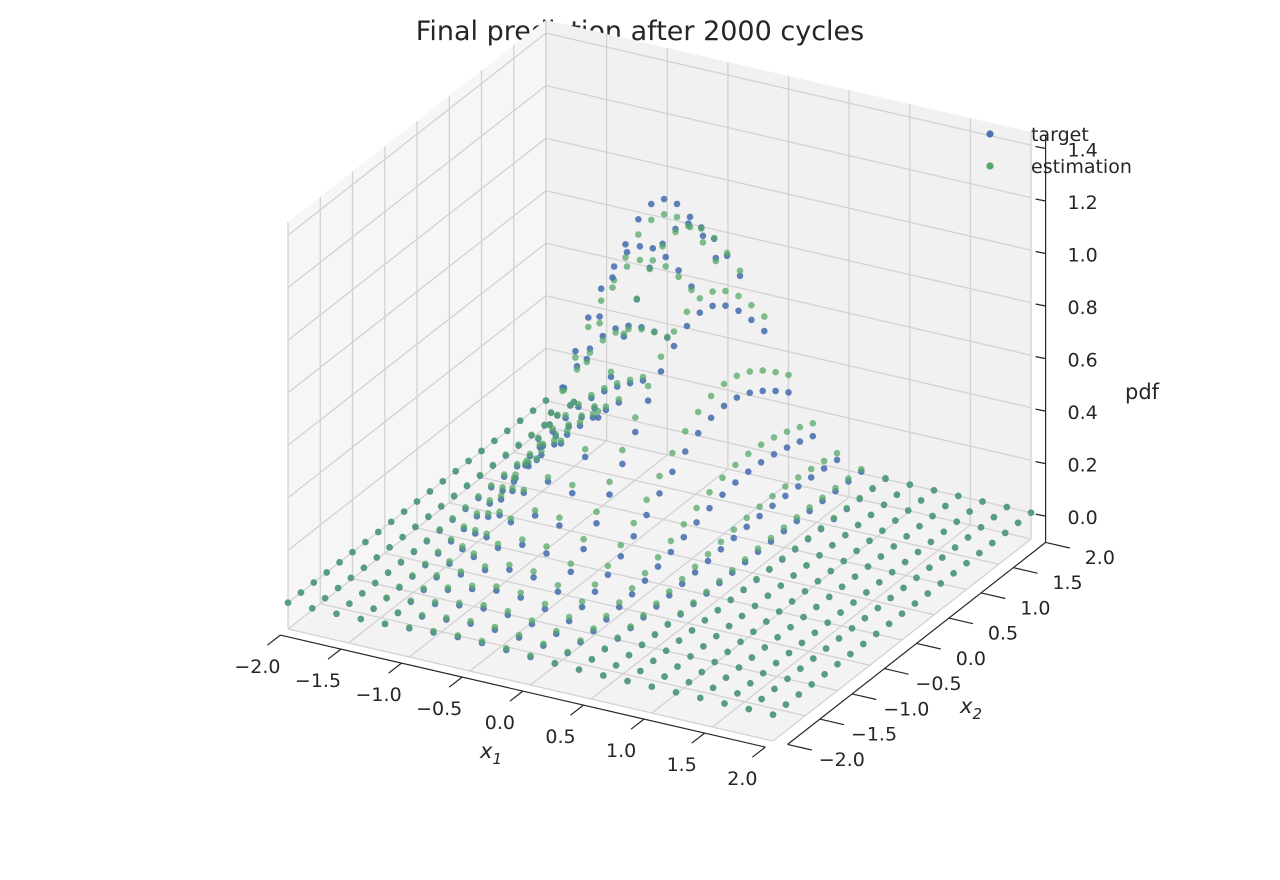 This screenshot has width=1280, height=880. What do you see at coordinates (318, 681) in the screenshot?
I see `x-tick-label: −1.5` at bounding box center [318, 681].